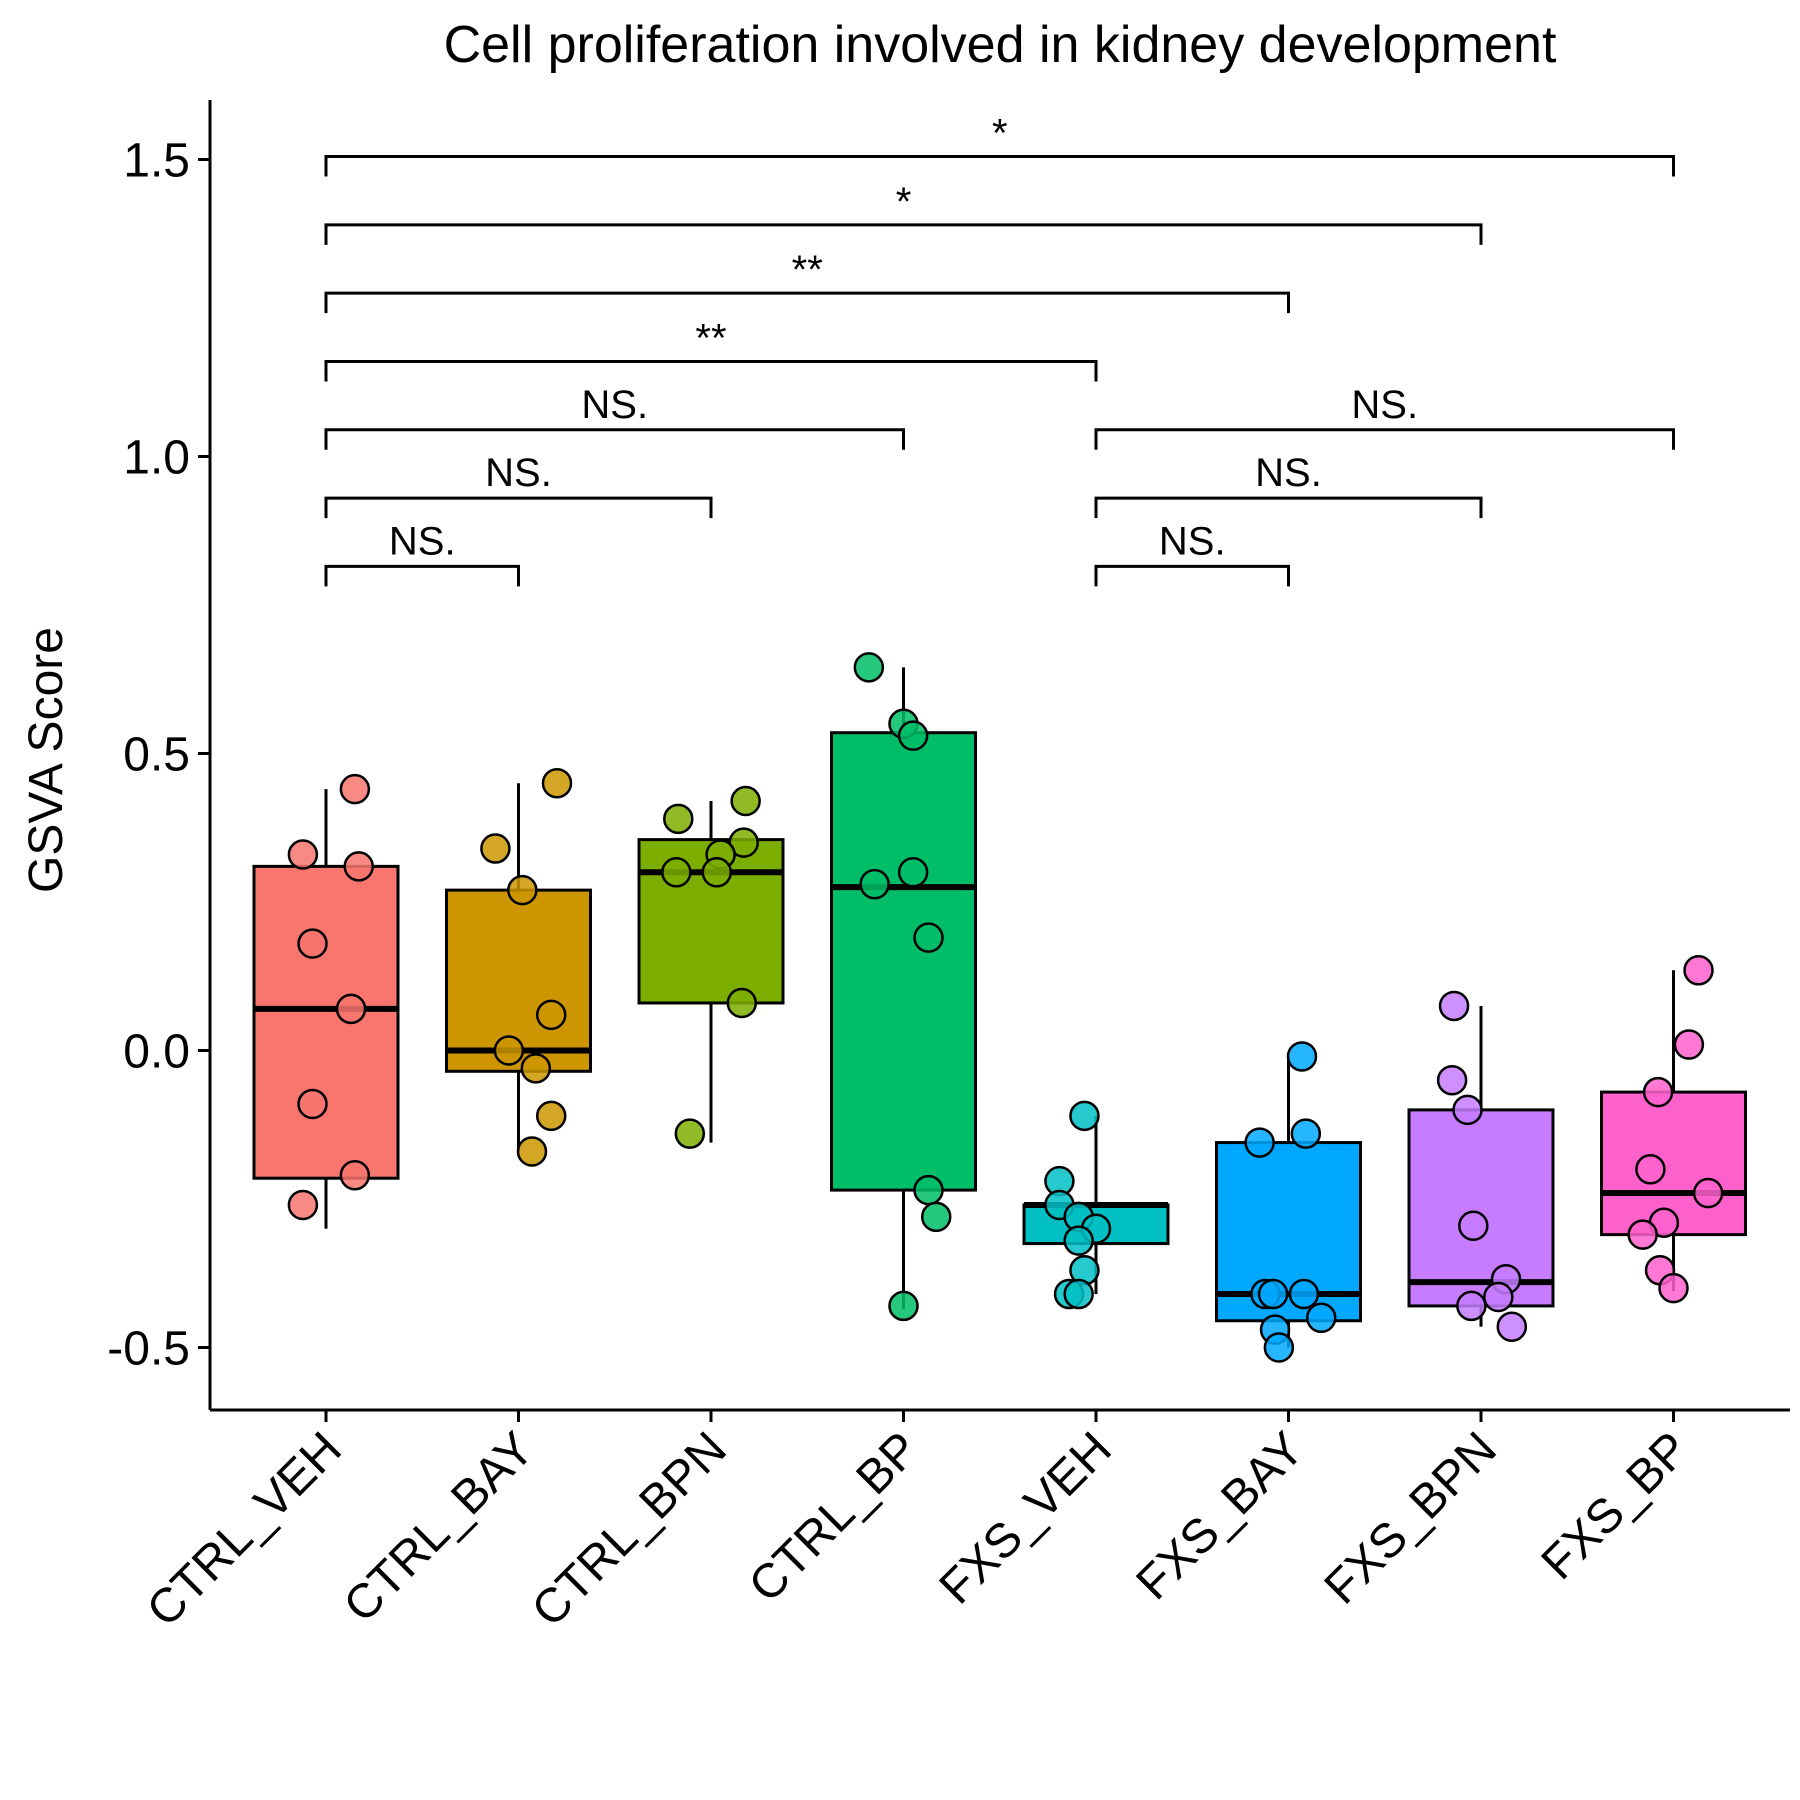  What do you see at coordinates (156, 458) in the screenshot?
I see `y-tick-label: 1.0` at bounding box center [156, 458].